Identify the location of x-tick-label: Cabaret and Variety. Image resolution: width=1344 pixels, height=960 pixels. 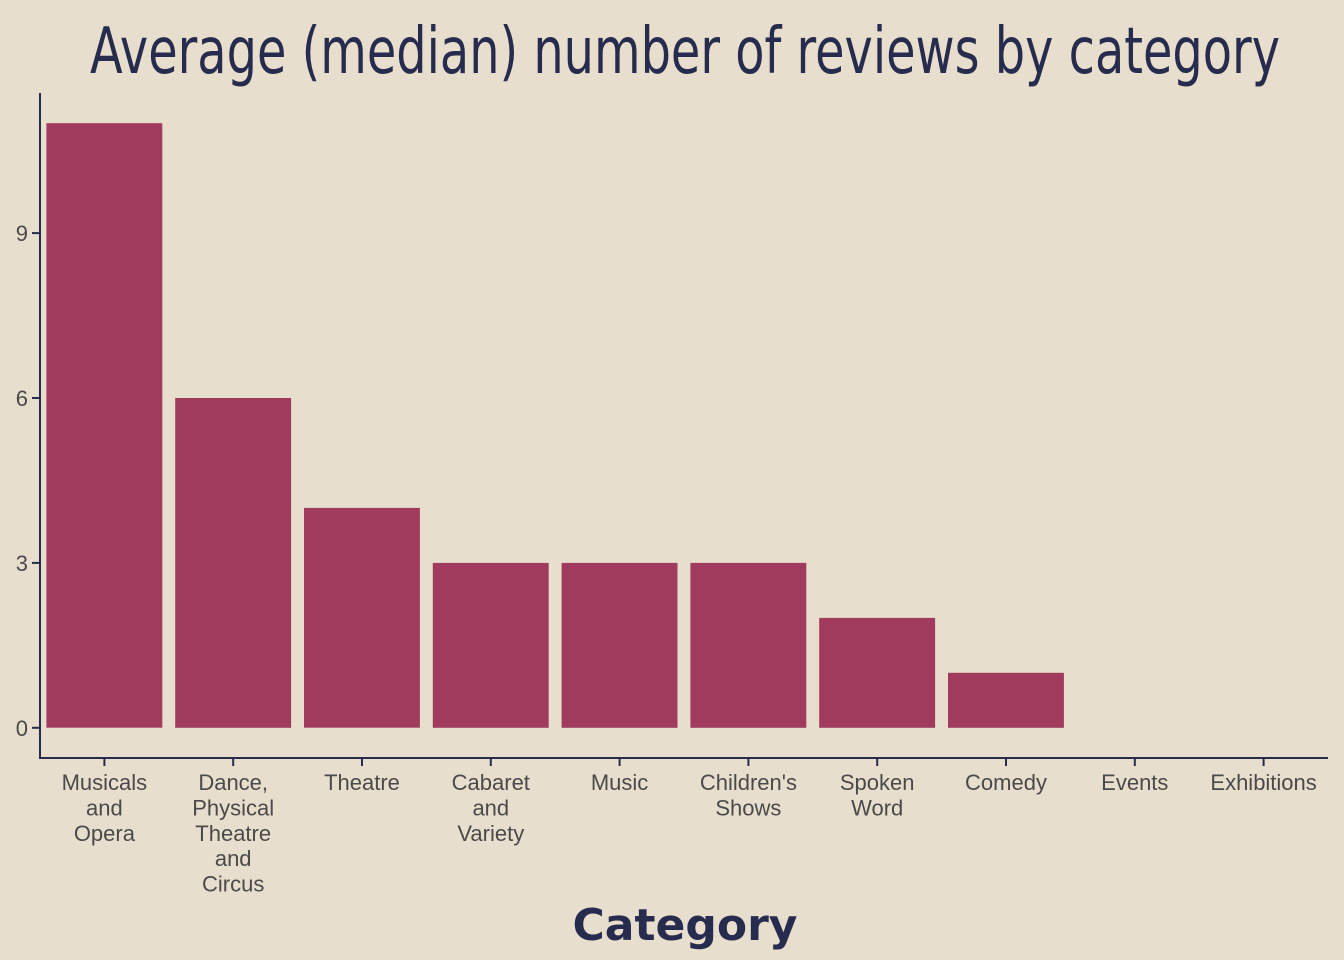
(491, 808).